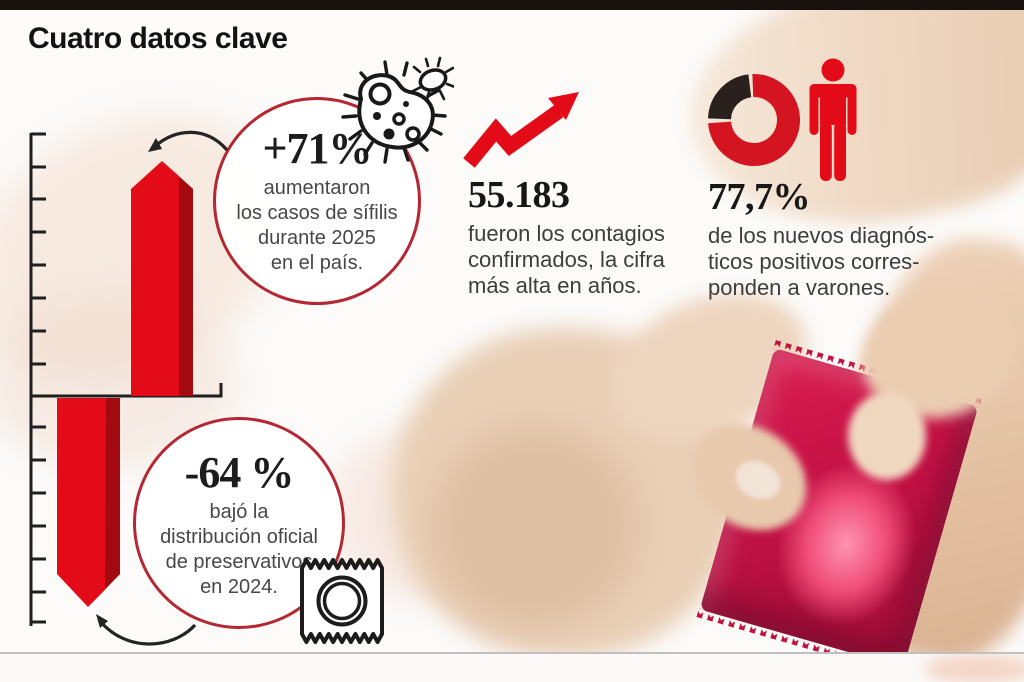 The height and width of the screenshot is (682, 1024). Describe the element at coordinates (821, 235) in the screenshot. I see `stat-males-text: de los nuevos diagnós-` at that location.